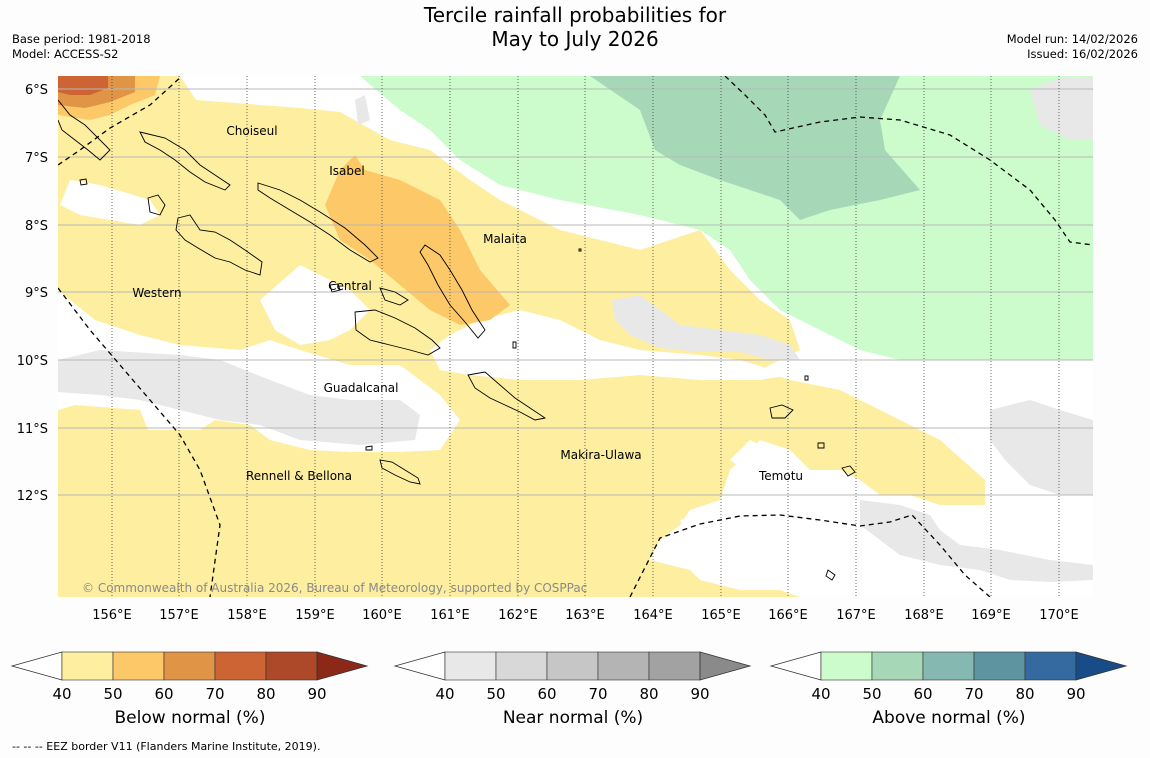 This screenshot has width=1150, height=758. Describe the element at coordinates (251, 131) in the screenshot. I see `region-label-choiseul: Choiseul` at that location.